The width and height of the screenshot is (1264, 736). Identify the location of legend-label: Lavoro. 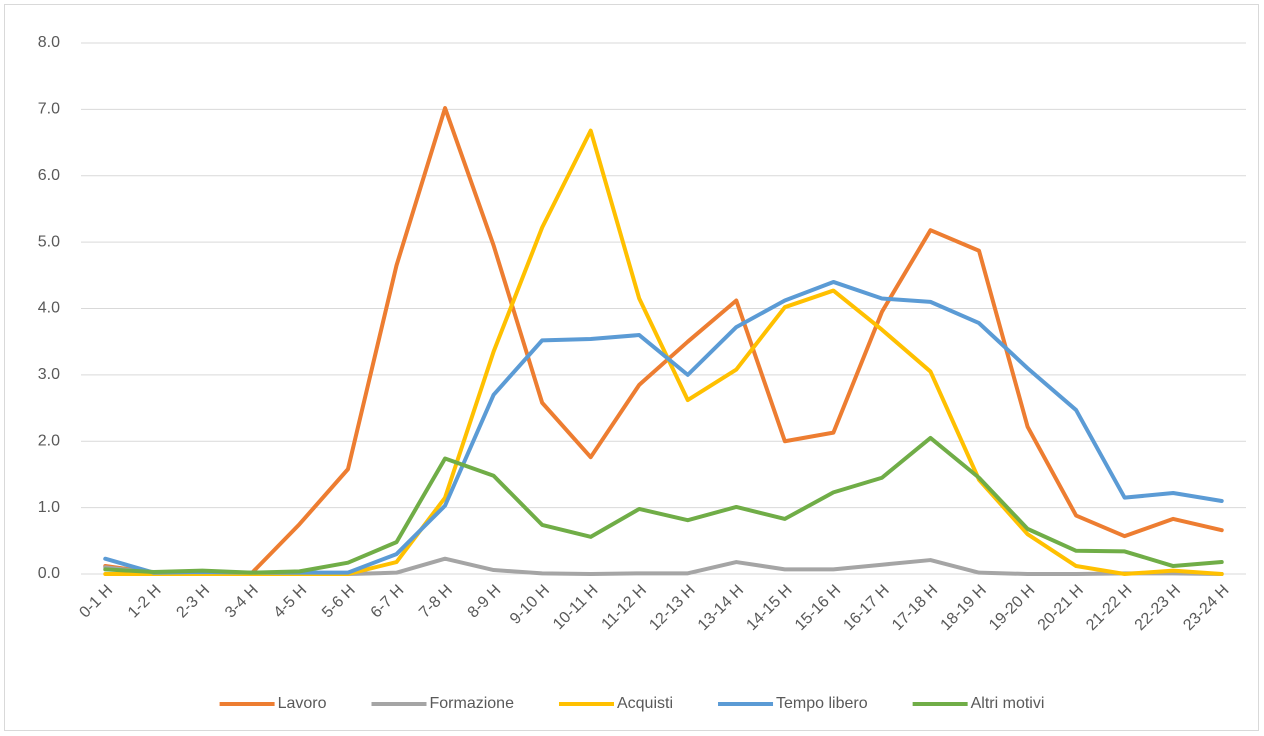
(302, 703).